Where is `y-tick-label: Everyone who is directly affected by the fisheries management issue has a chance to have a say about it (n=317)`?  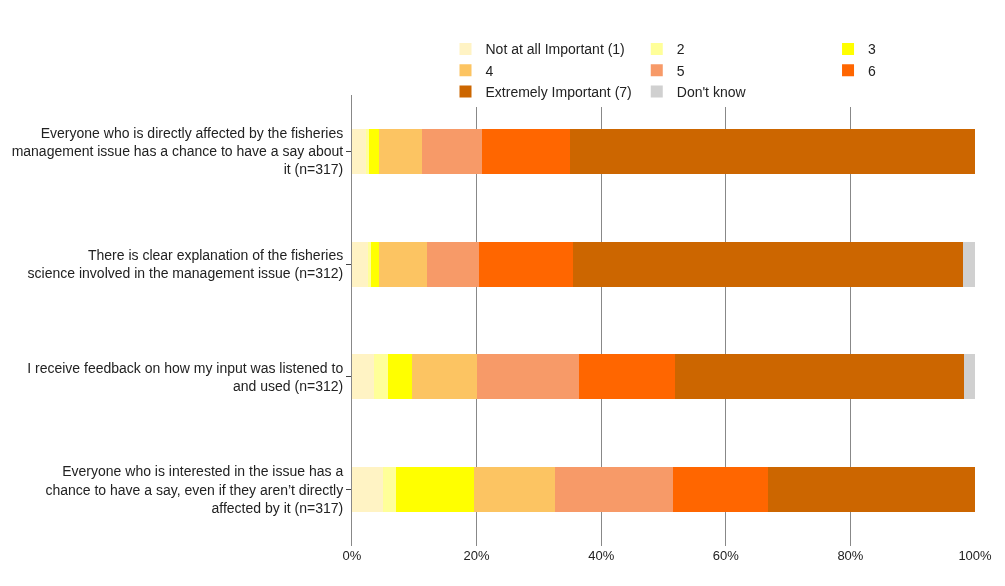
y-tick-label: Everyone who is directly affected by the fisheries management issue has a chance to have a say about it (n=317) is located at coordinates (177, 151).